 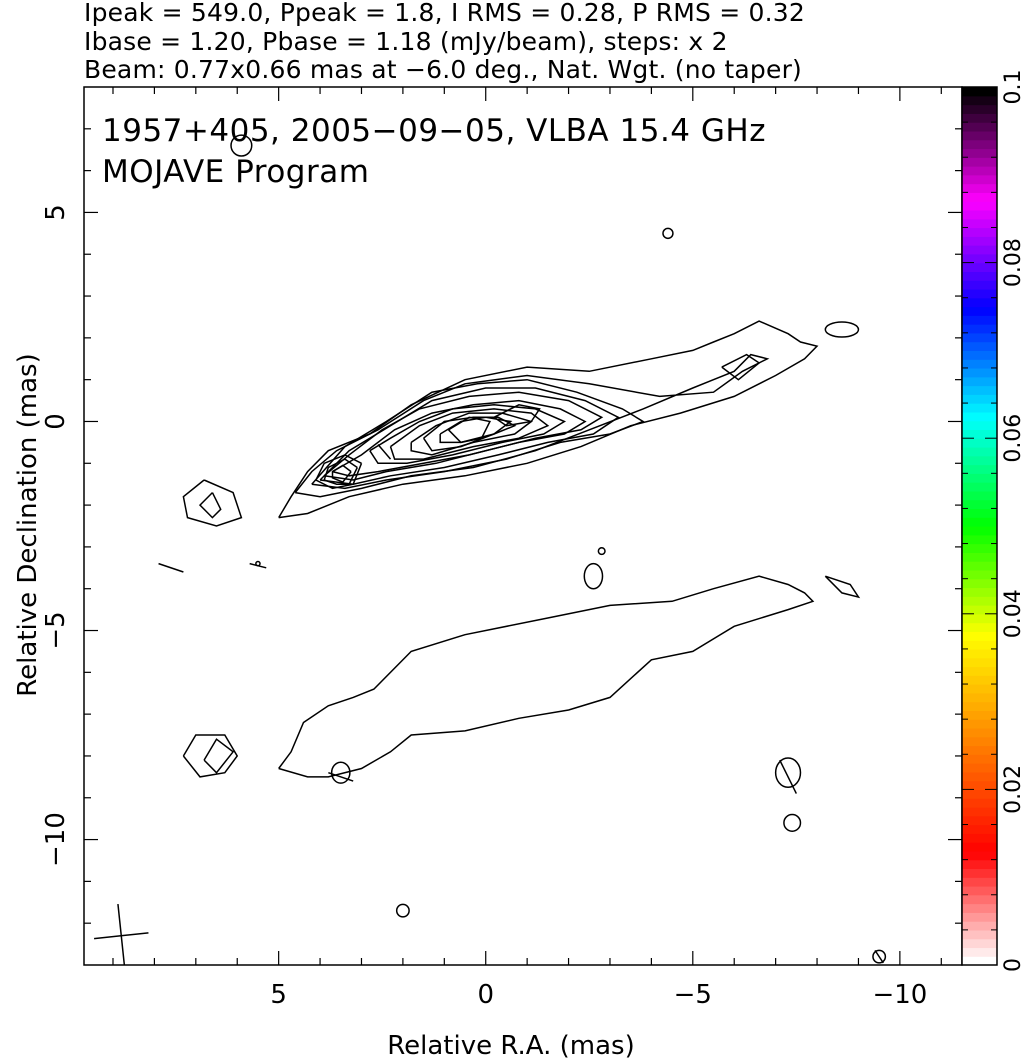 What do you see at coordinates (434, 131) in the screenshot?
I see `source-title: 1957+405, 2005−09−05, VLBA 15.4 GHz` at bounding box center [434, 131].